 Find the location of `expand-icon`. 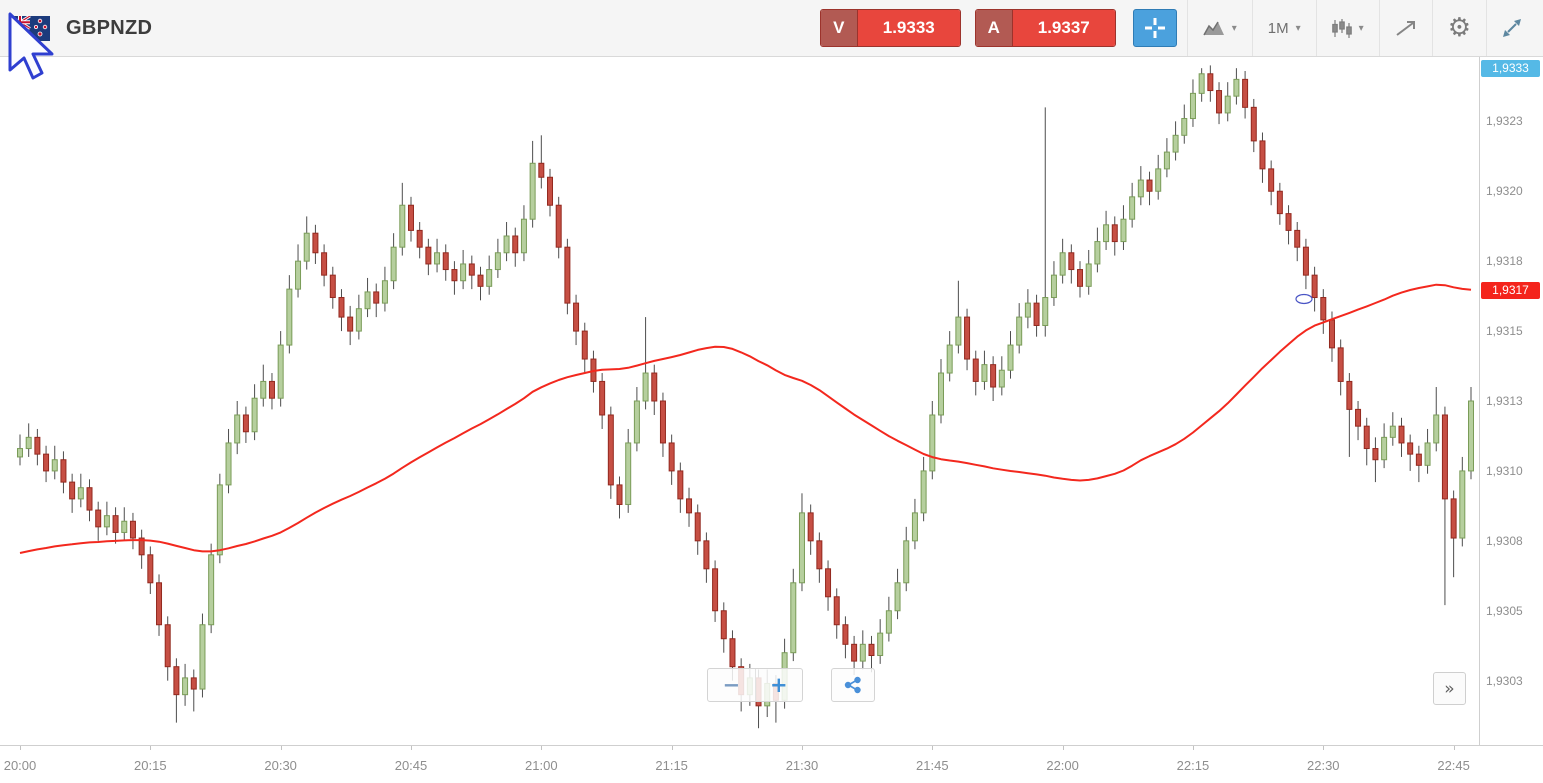

expand-icon is located at coordinates (1512, 28).